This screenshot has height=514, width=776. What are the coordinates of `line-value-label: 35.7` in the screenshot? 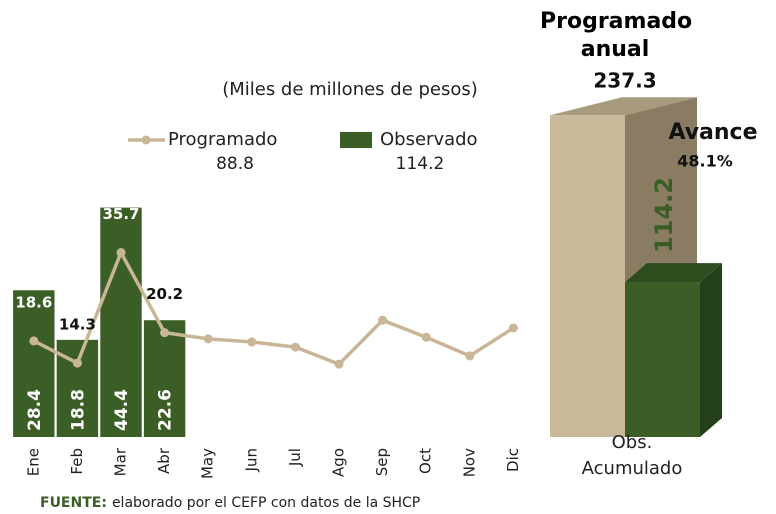 It's located at (120, 214).